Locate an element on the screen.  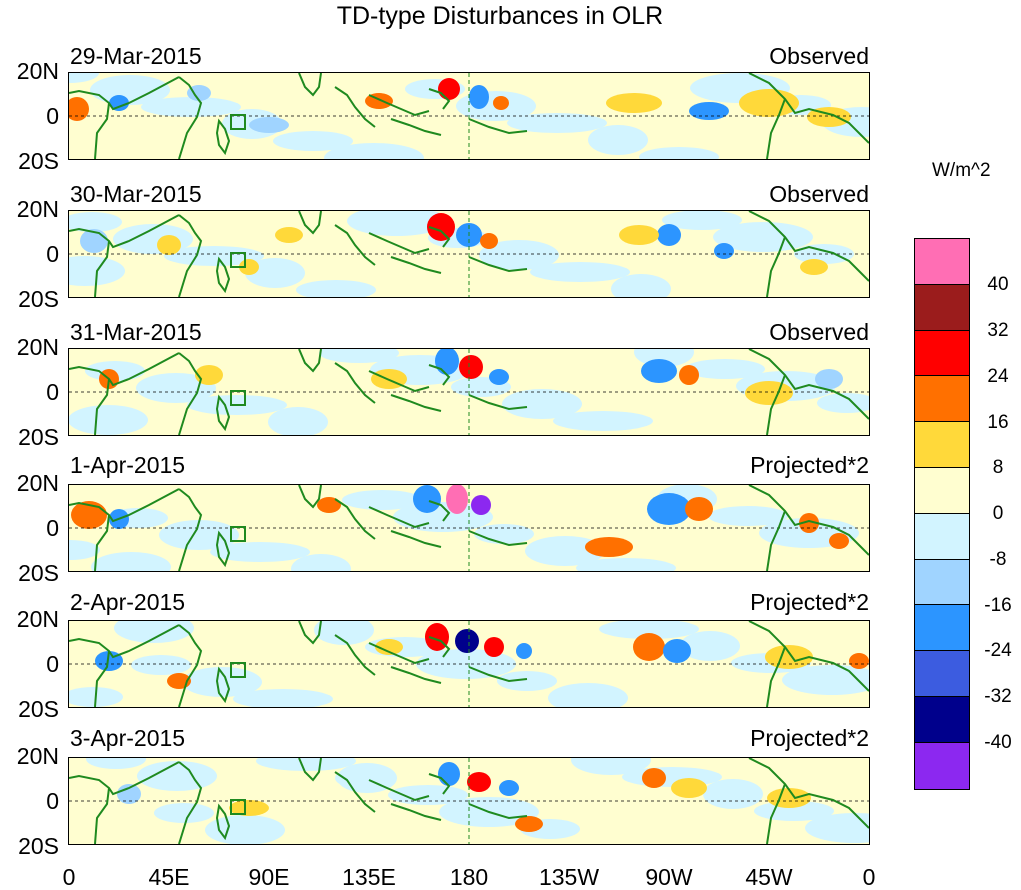
figure-title: TD-type Disturbances in OLR is located at coordinates (500, 16).